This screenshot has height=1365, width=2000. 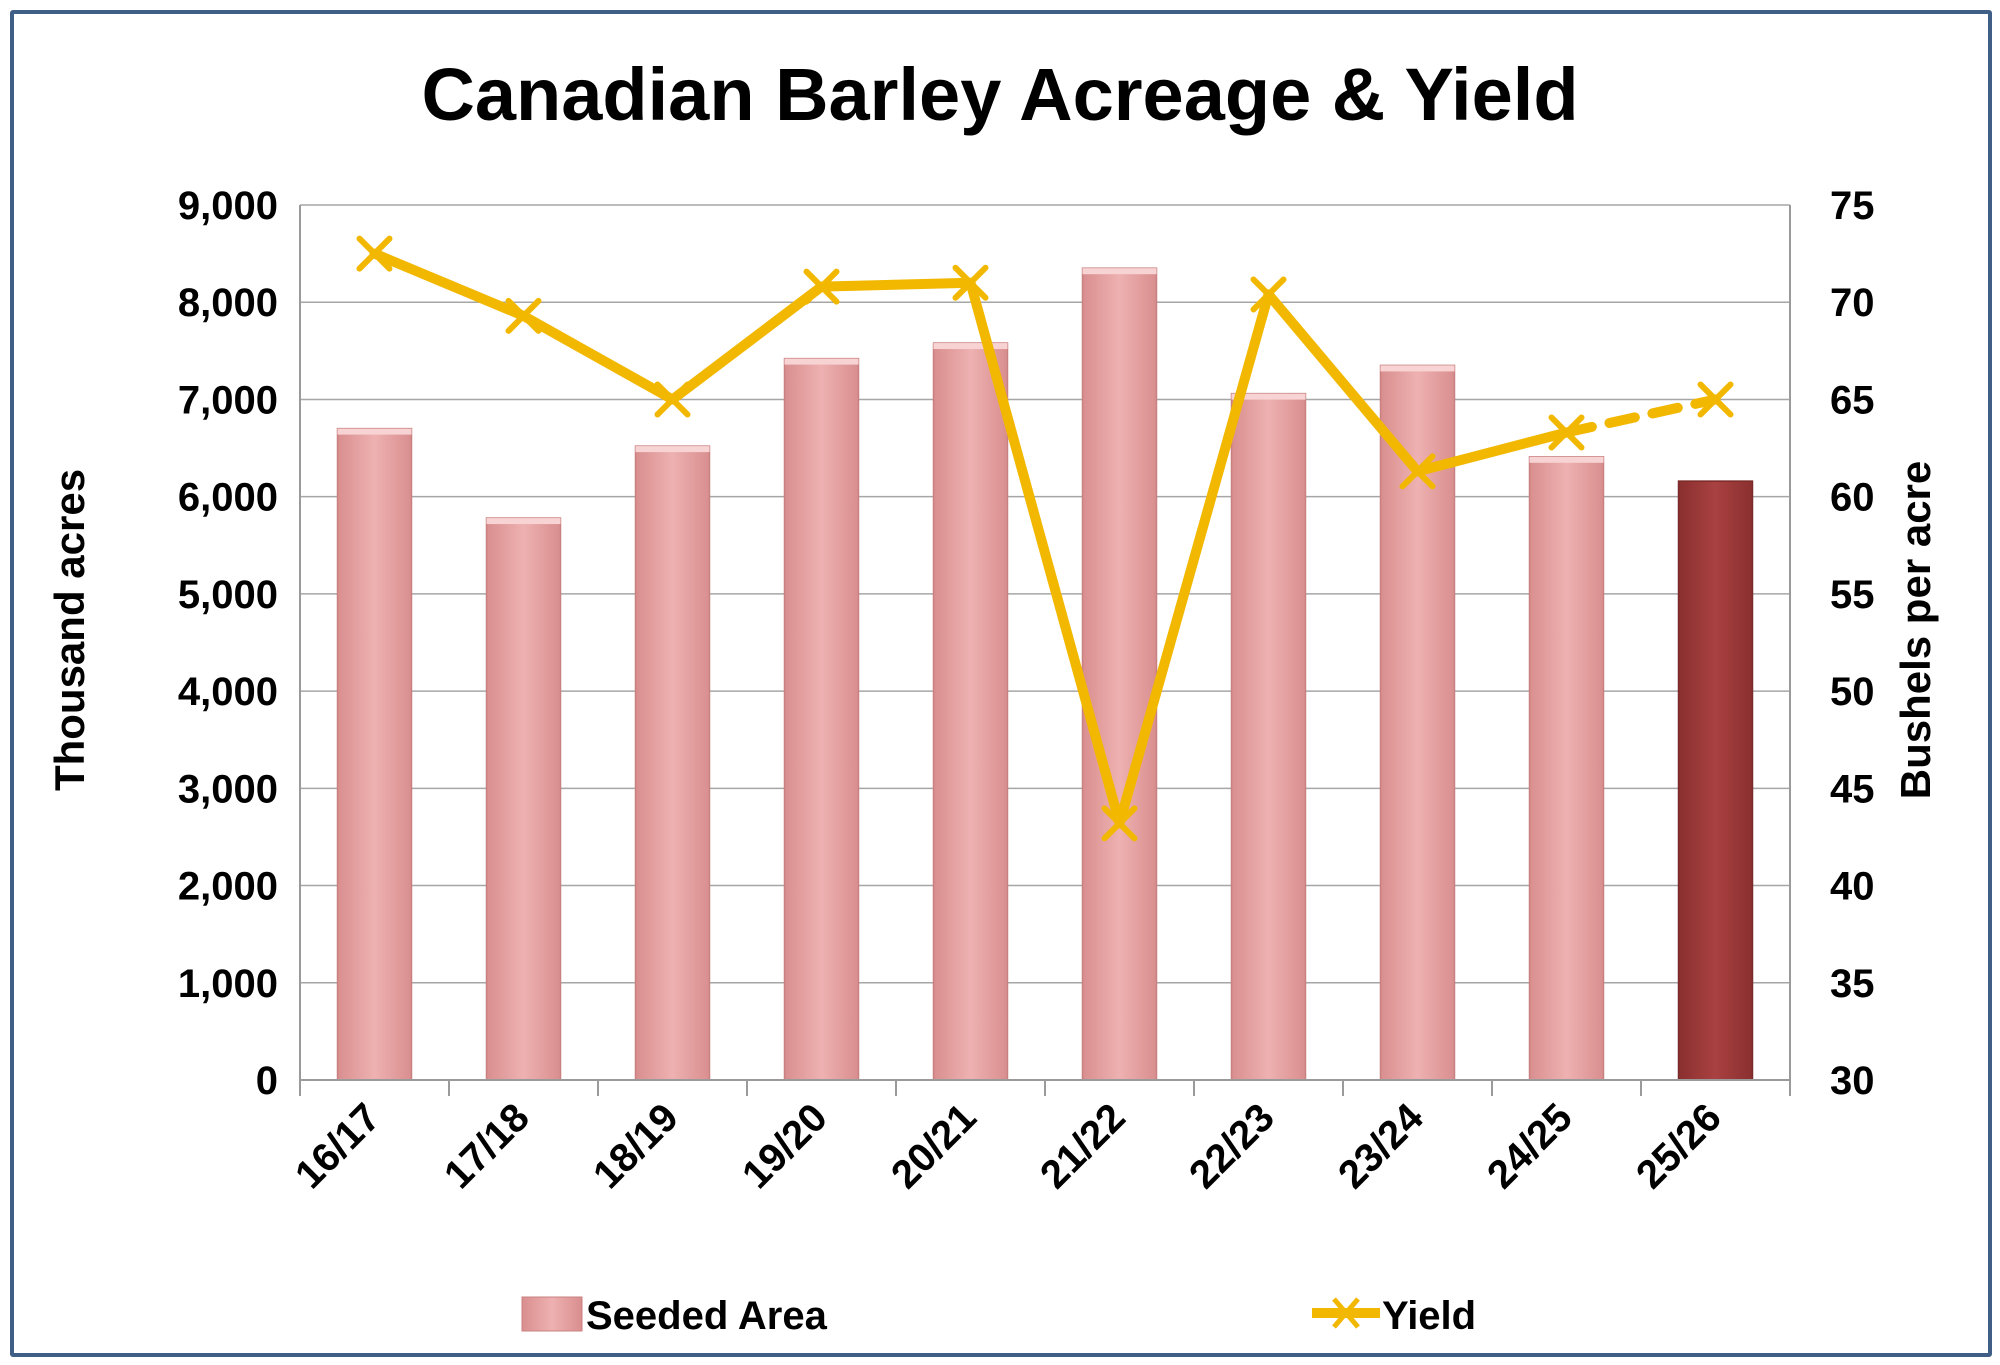 I want to click on y-axis-right-tick-label: 45, so click(x=1852, y=789).